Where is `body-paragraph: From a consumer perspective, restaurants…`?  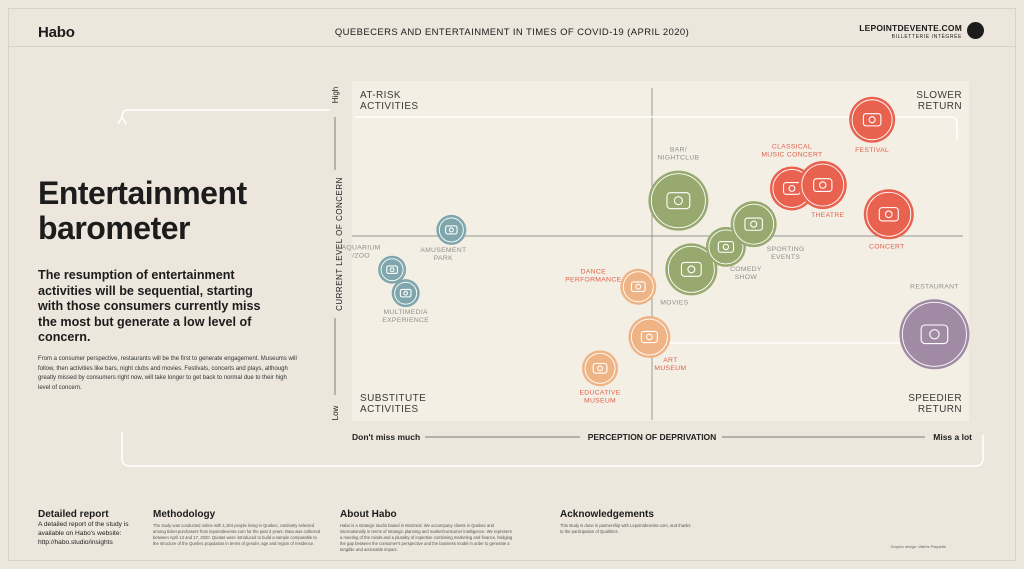
body-paragraph: From a consumer perspective, restaurants… is located at coordinates (167, 373).